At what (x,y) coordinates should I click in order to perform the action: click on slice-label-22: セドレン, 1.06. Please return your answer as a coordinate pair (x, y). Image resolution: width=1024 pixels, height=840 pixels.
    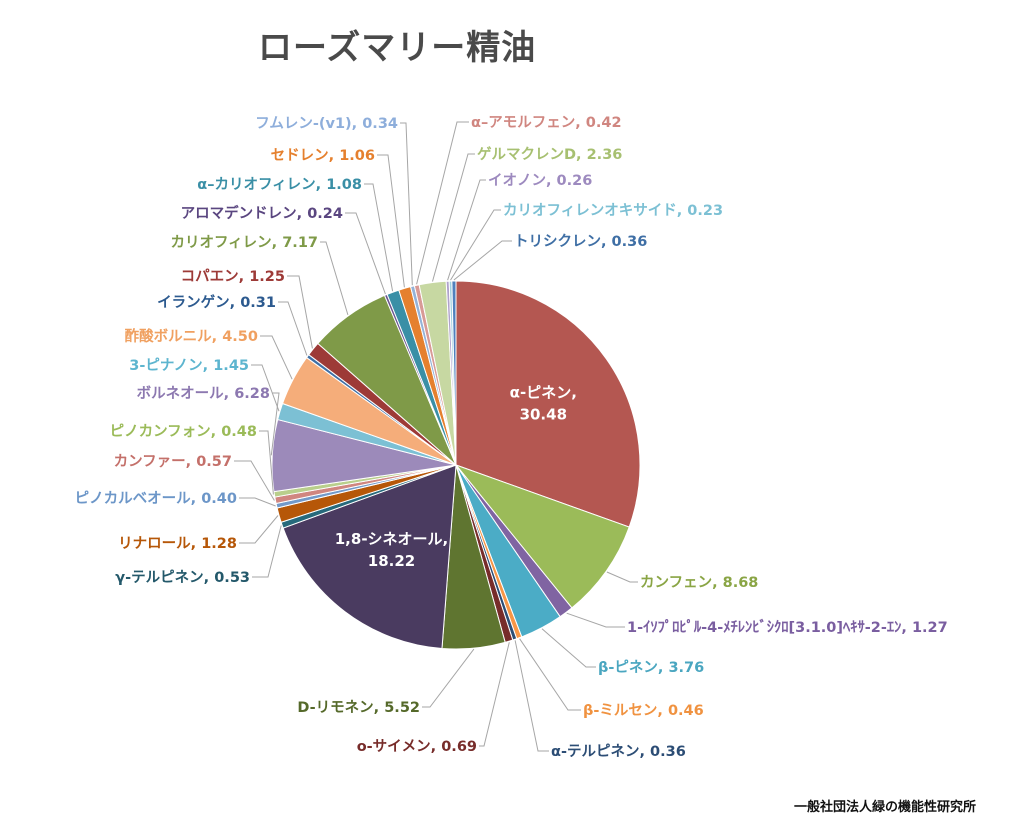
    Looking at the image, I should click on (323, 155).